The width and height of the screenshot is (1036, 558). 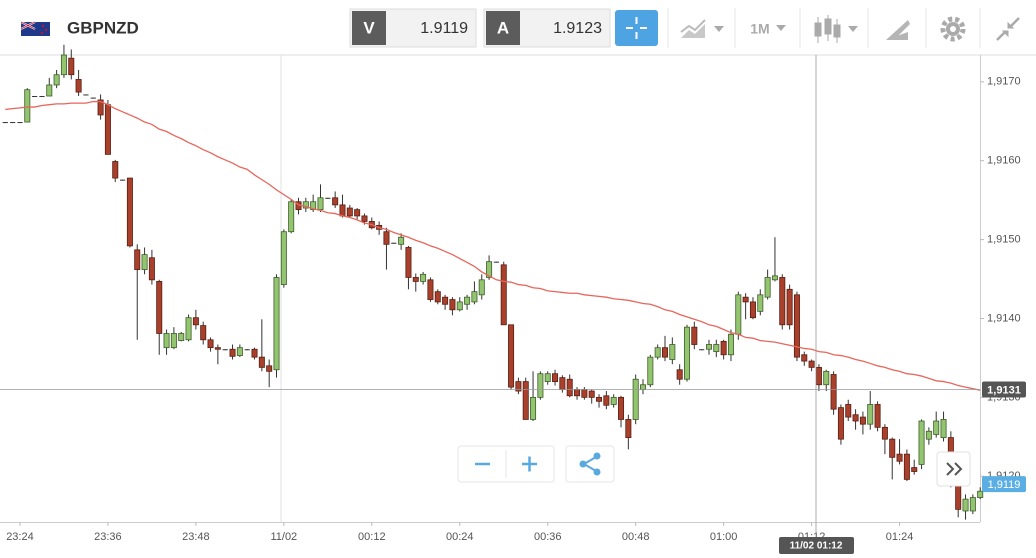 What do you see at coordinates (503, 28) in the screenshot?
I see `ask-badge` at bounding box center [503, 28].